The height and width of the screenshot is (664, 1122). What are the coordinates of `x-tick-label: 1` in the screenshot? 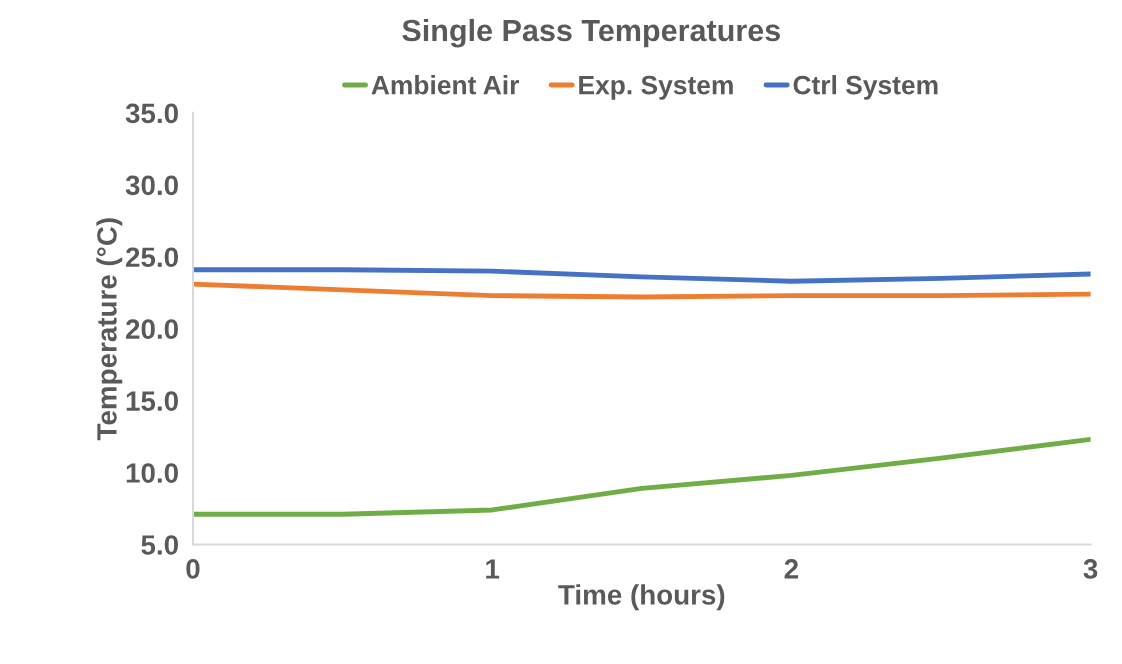 It's located at (493, 569).